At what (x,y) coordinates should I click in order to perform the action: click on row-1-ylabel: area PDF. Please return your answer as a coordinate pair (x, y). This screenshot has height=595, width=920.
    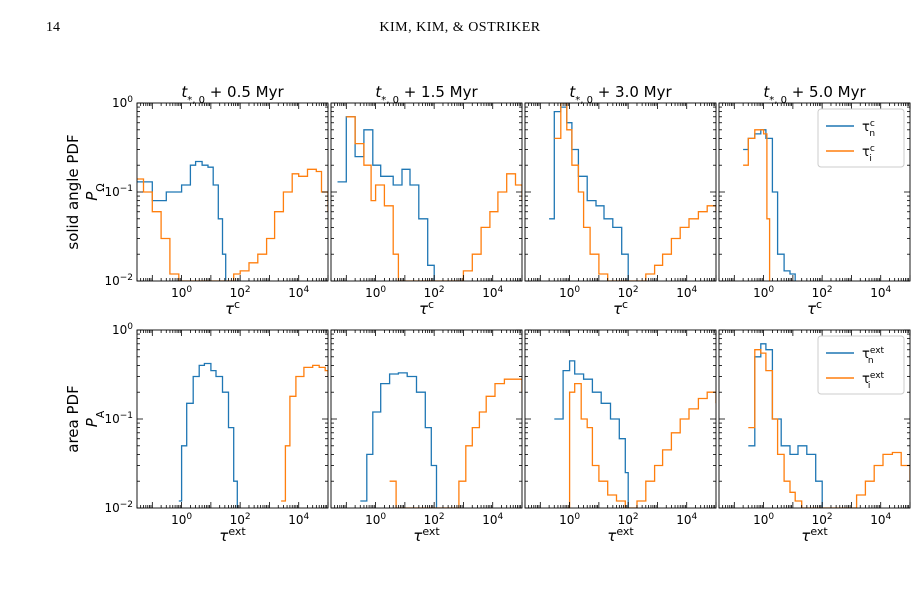
    Looking at the image, I should click on (73, 418).